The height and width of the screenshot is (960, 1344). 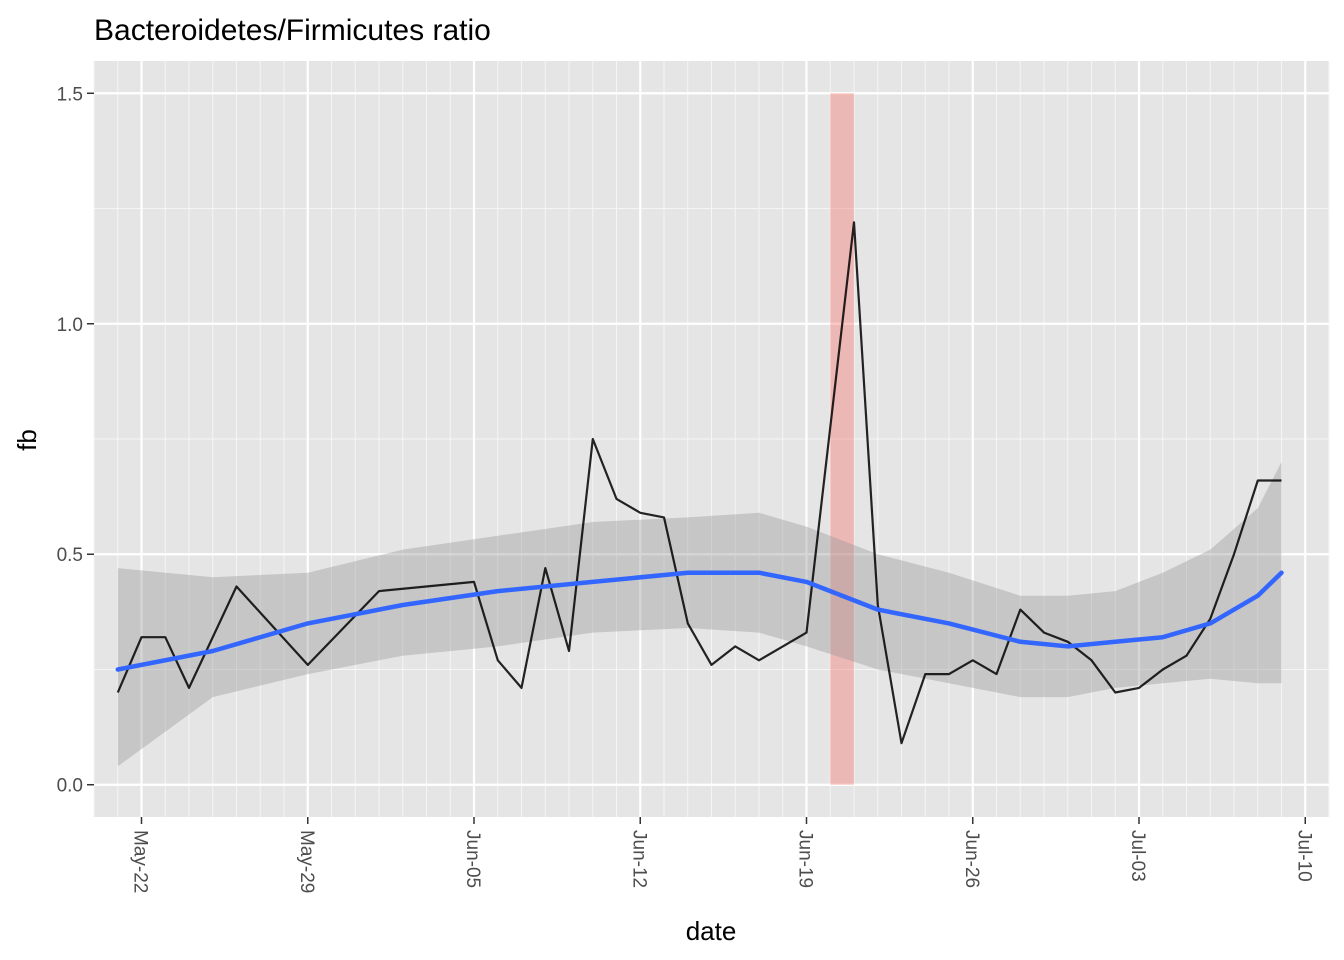 What do you see at coordinates (1303, 856) in the screenshot?
I see `x-tick-label: Jul-10` at bounding box center [1303, 856].